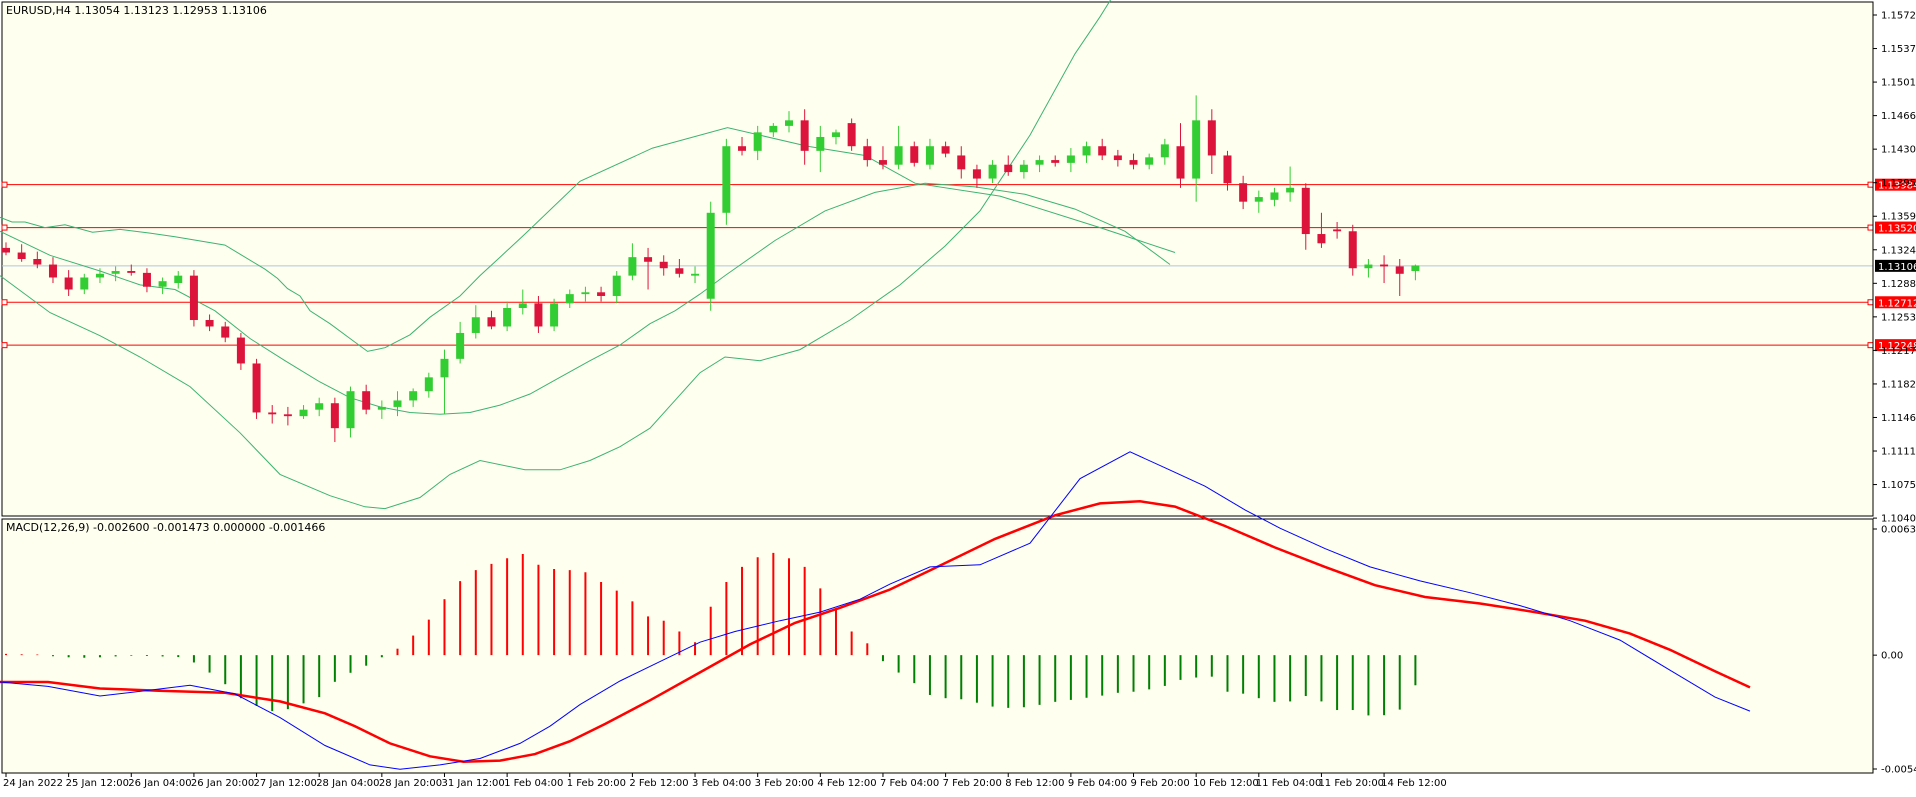 The height and width of the screenshot is (797, 1916). I want to click on level-handle-left, so click(4, 302).